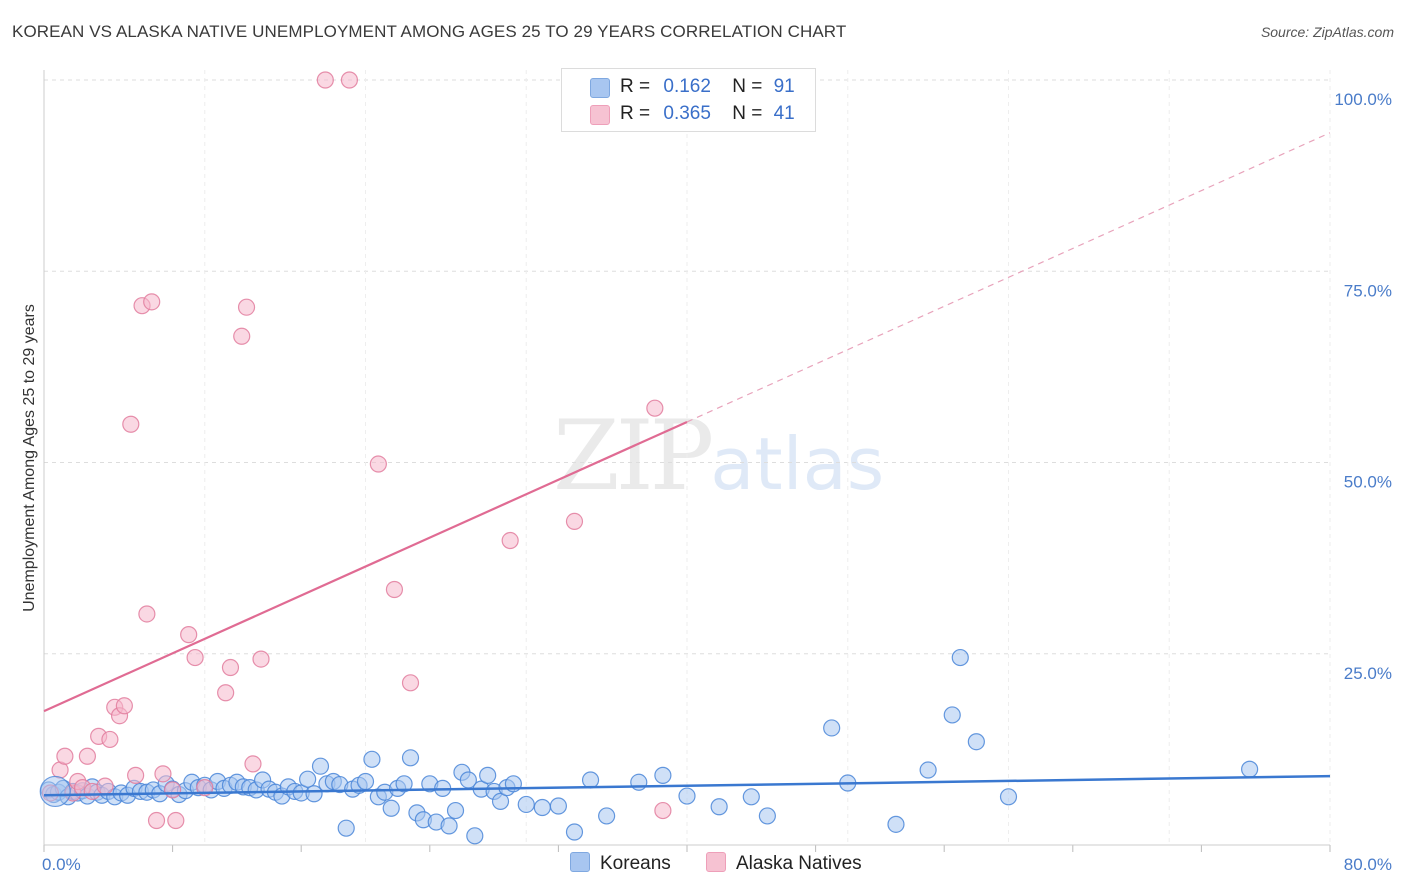 The image size is (1406, 892). I want to click on y-tick-label: 50.0%, so click(1368, 482).